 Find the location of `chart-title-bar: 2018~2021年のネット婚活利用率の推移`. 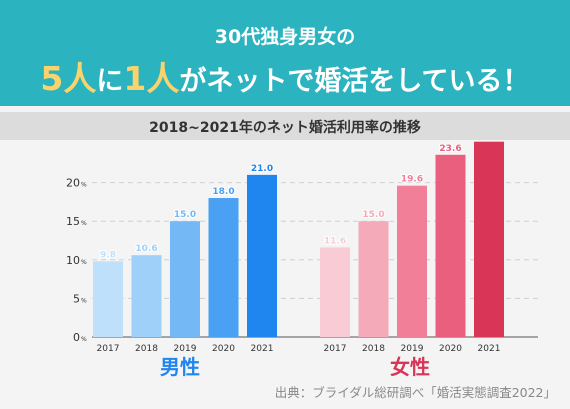

chart-title-bar: 2018~2021年のネット婚活利用率の推移 is located at coordinates (285, 126).